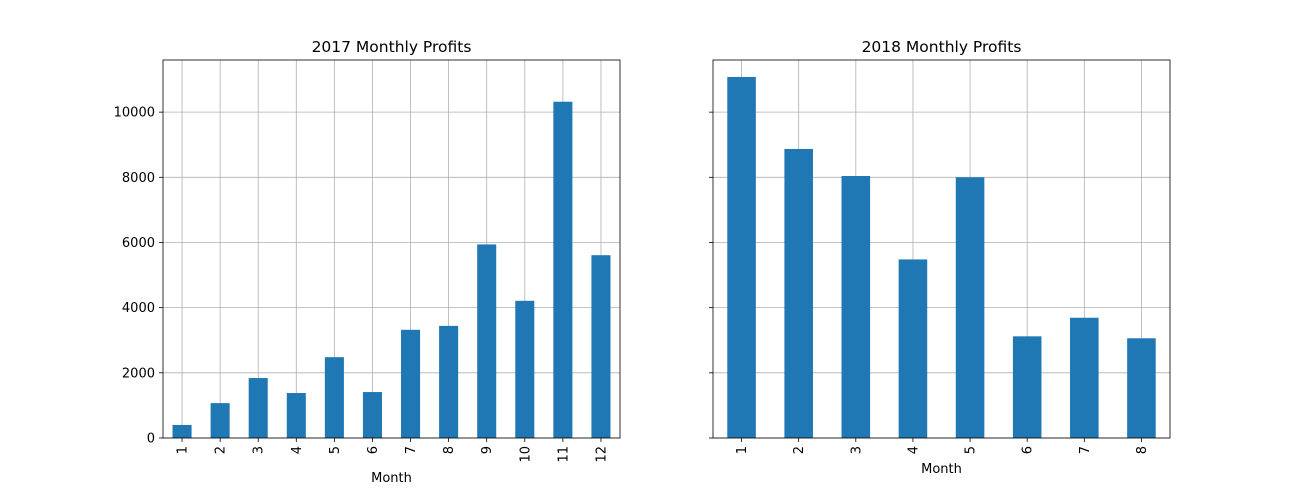 The image size is (1300, 500). I want to click on y-tick-label: 0, so click(151, 439).